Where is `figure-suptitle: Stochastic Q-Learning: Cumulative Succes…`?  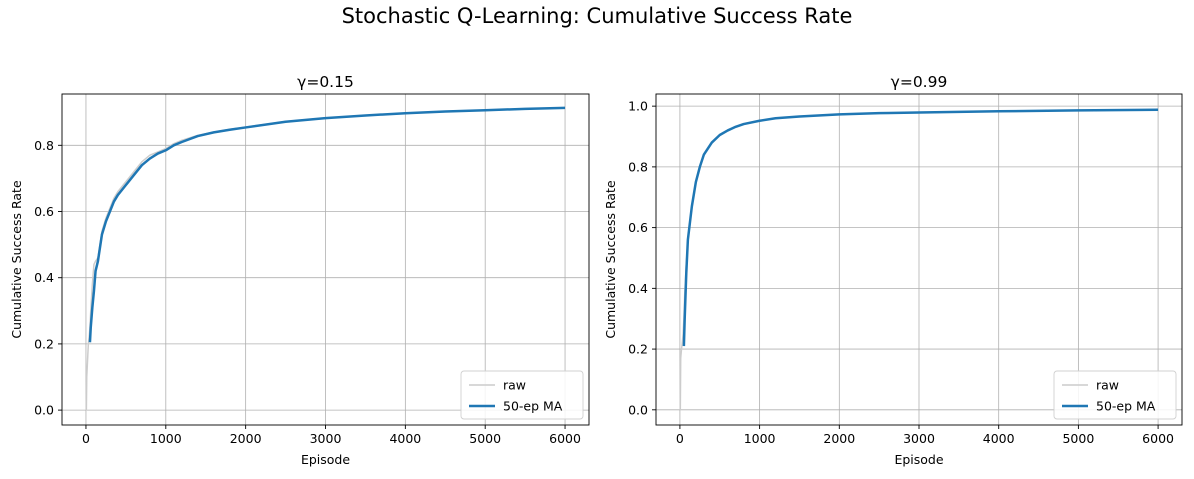 figure-suptitle: Stochastic Q-Learning: Cumulative Succes… is located at coordinates (597, 16).